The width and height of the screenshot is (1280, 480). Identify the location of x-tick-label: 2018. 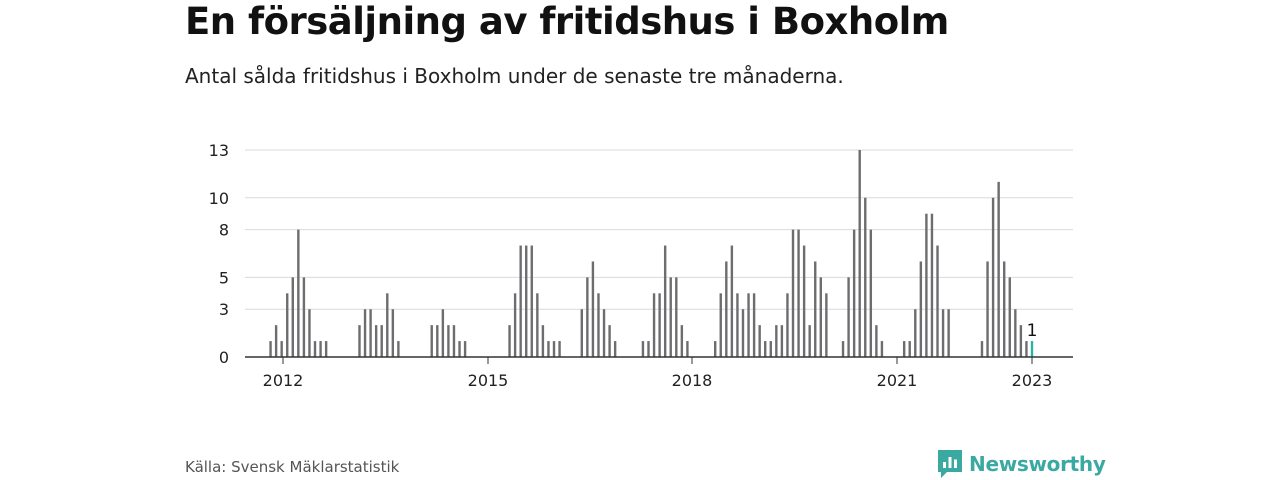
(692, 380).